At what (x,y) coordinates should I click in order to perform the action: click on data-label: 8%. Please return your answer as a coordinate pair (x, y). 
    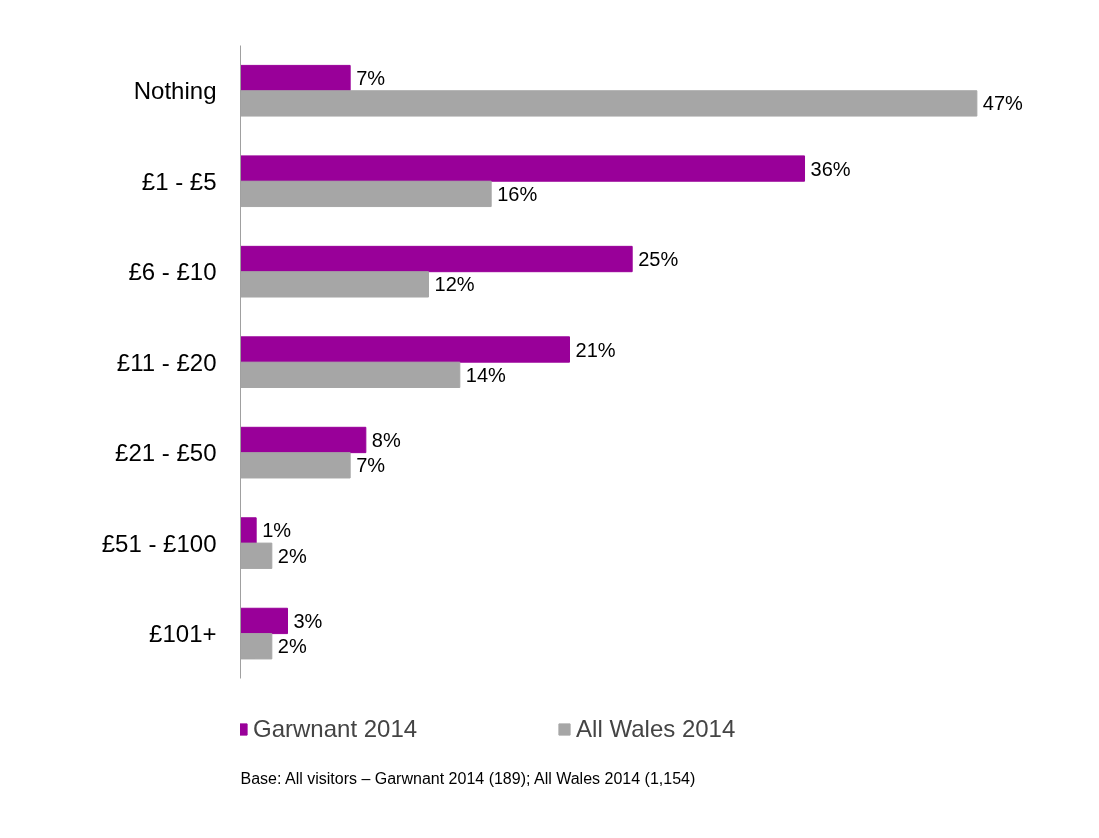
    Looking at the image, I should click on (386, 439).